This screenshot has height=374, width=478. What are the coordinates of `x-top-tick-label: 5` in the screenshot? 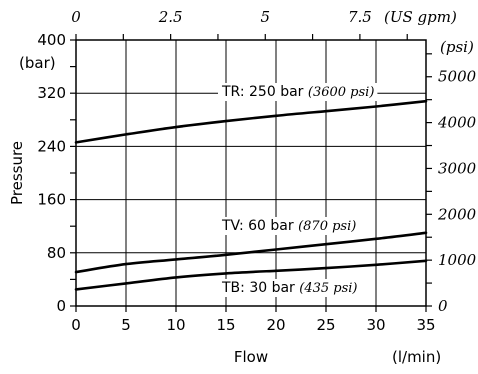 It's located at (265, 17).